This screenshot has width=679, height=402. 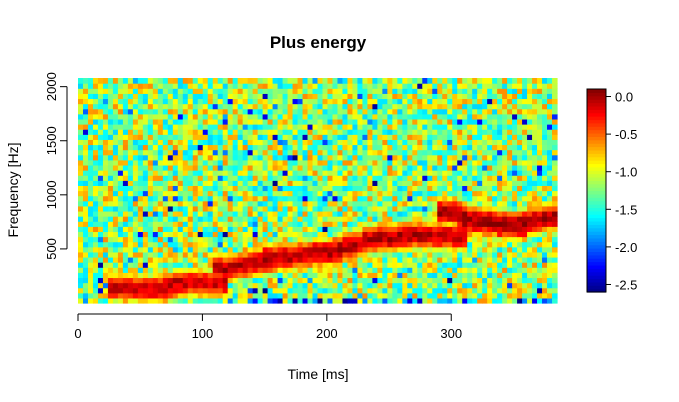 What do you see at coordinates (596, 158) in the screenshot?
I see `colorbar-segment` at bounding box center [596, 158].